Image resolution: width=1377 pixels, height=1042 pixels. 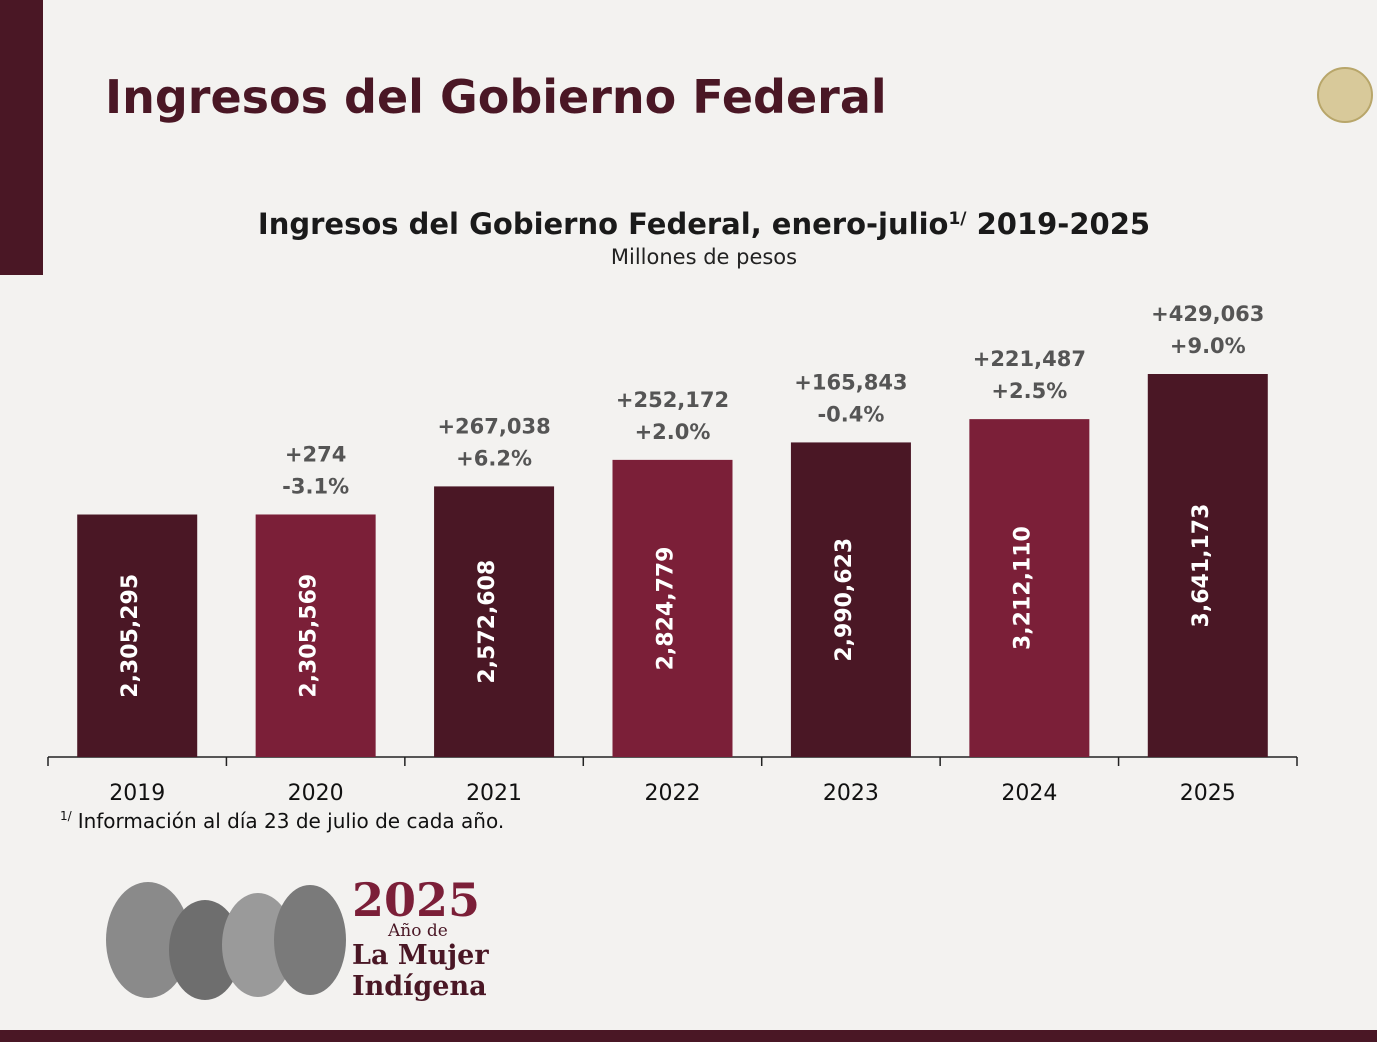 What do you see at coordinates (419, 986) in the screenshot?
I see `logo-line: Indígena` at bounding box center [419, 986].